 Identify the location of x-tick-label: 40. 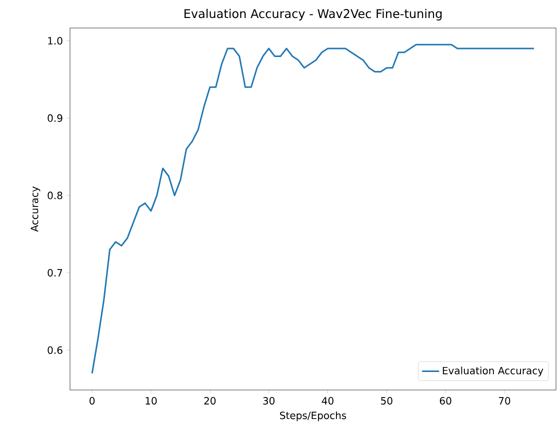
(328, 401).